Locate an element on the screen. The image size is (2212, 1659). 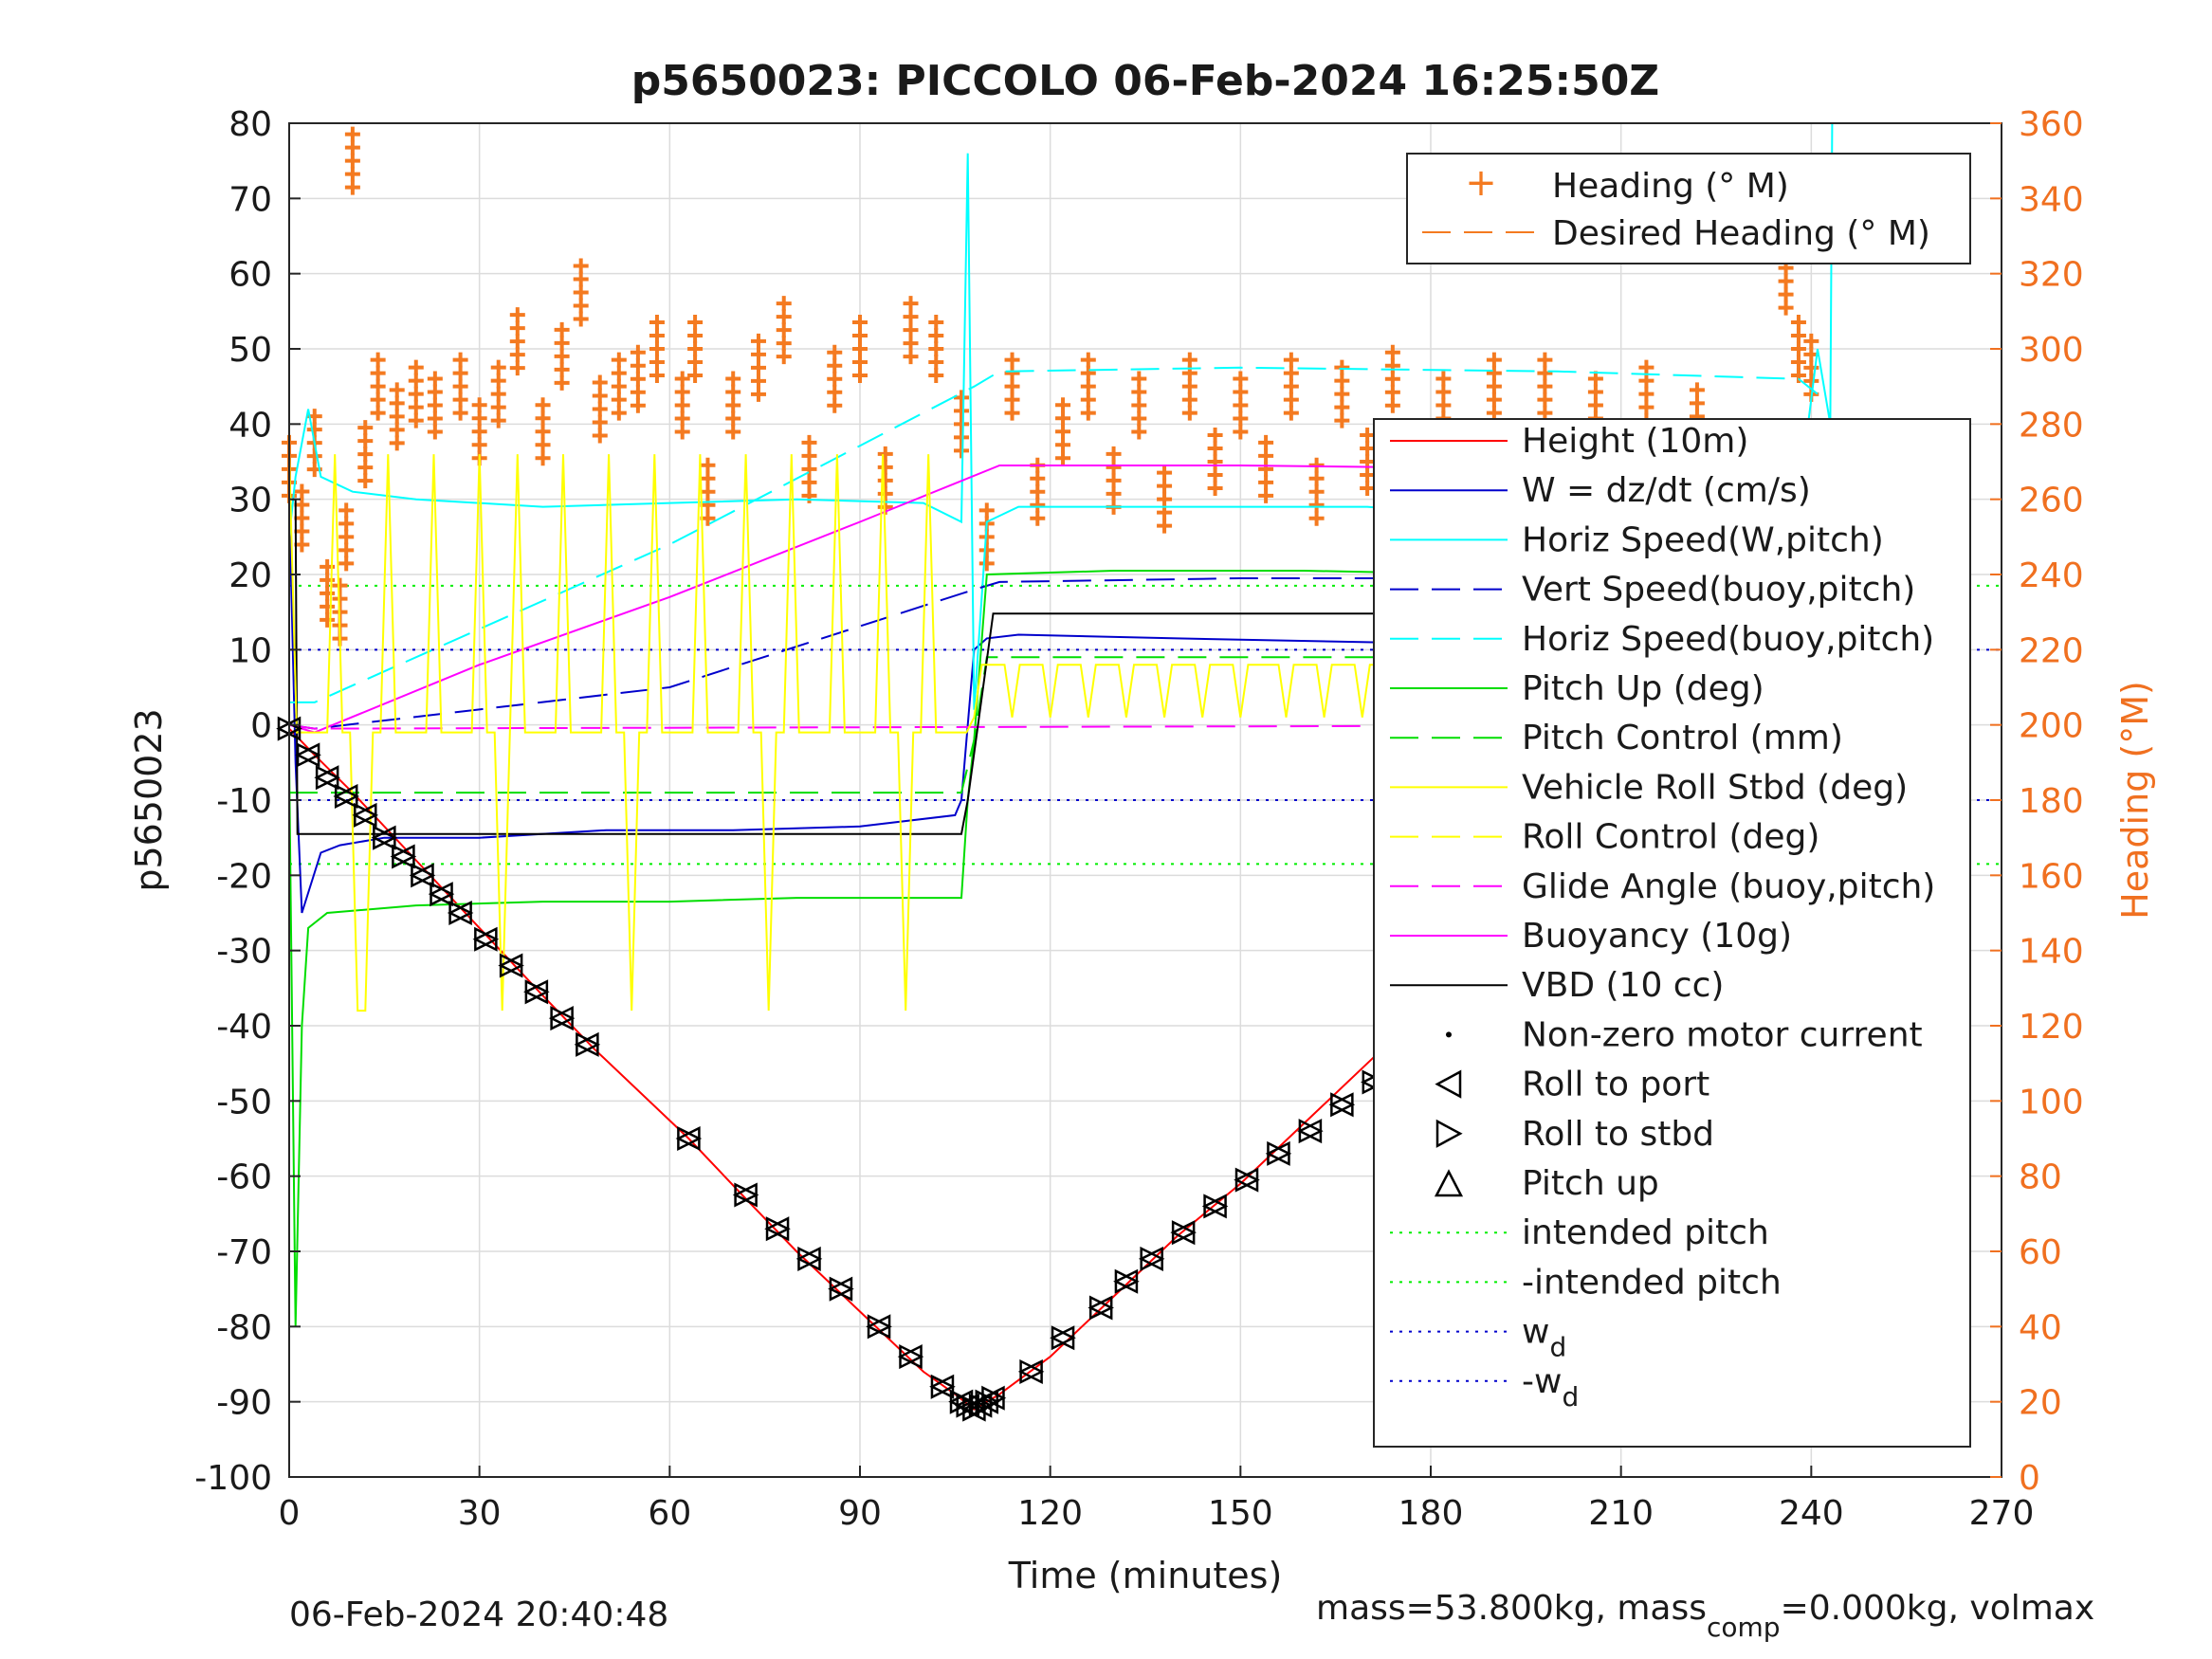
x-tick-label: 240 is located at coordinates (1811, 1513).